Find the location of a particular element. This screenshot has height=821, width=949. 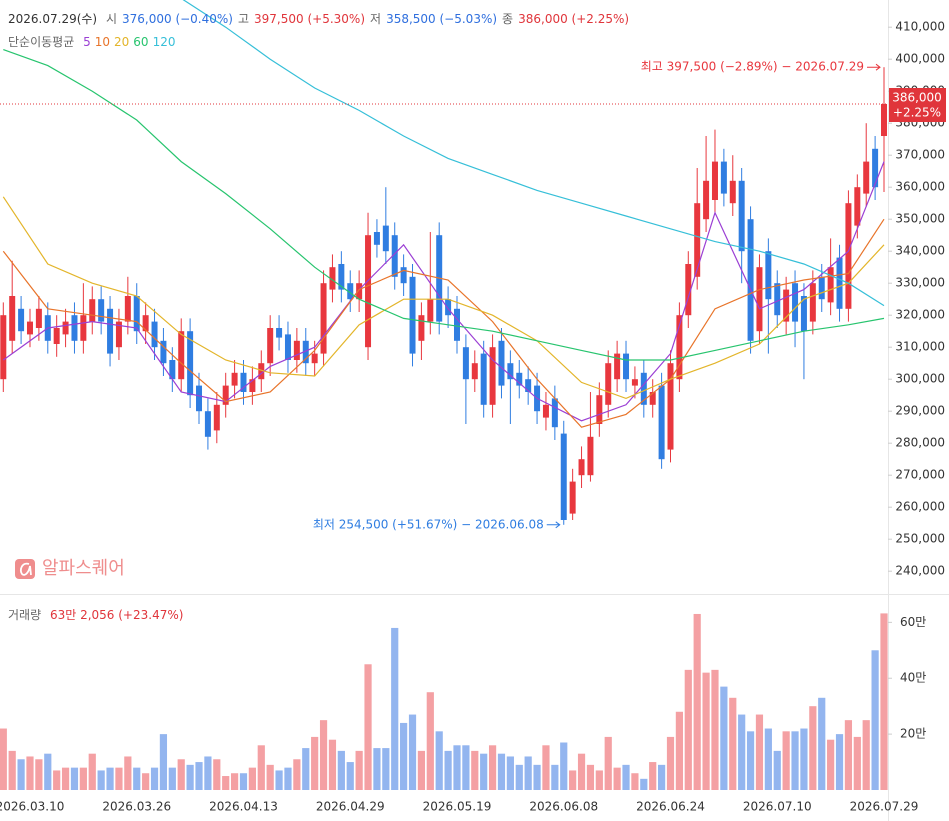

legend-entry: 60 is located at coordinates (141, 42).